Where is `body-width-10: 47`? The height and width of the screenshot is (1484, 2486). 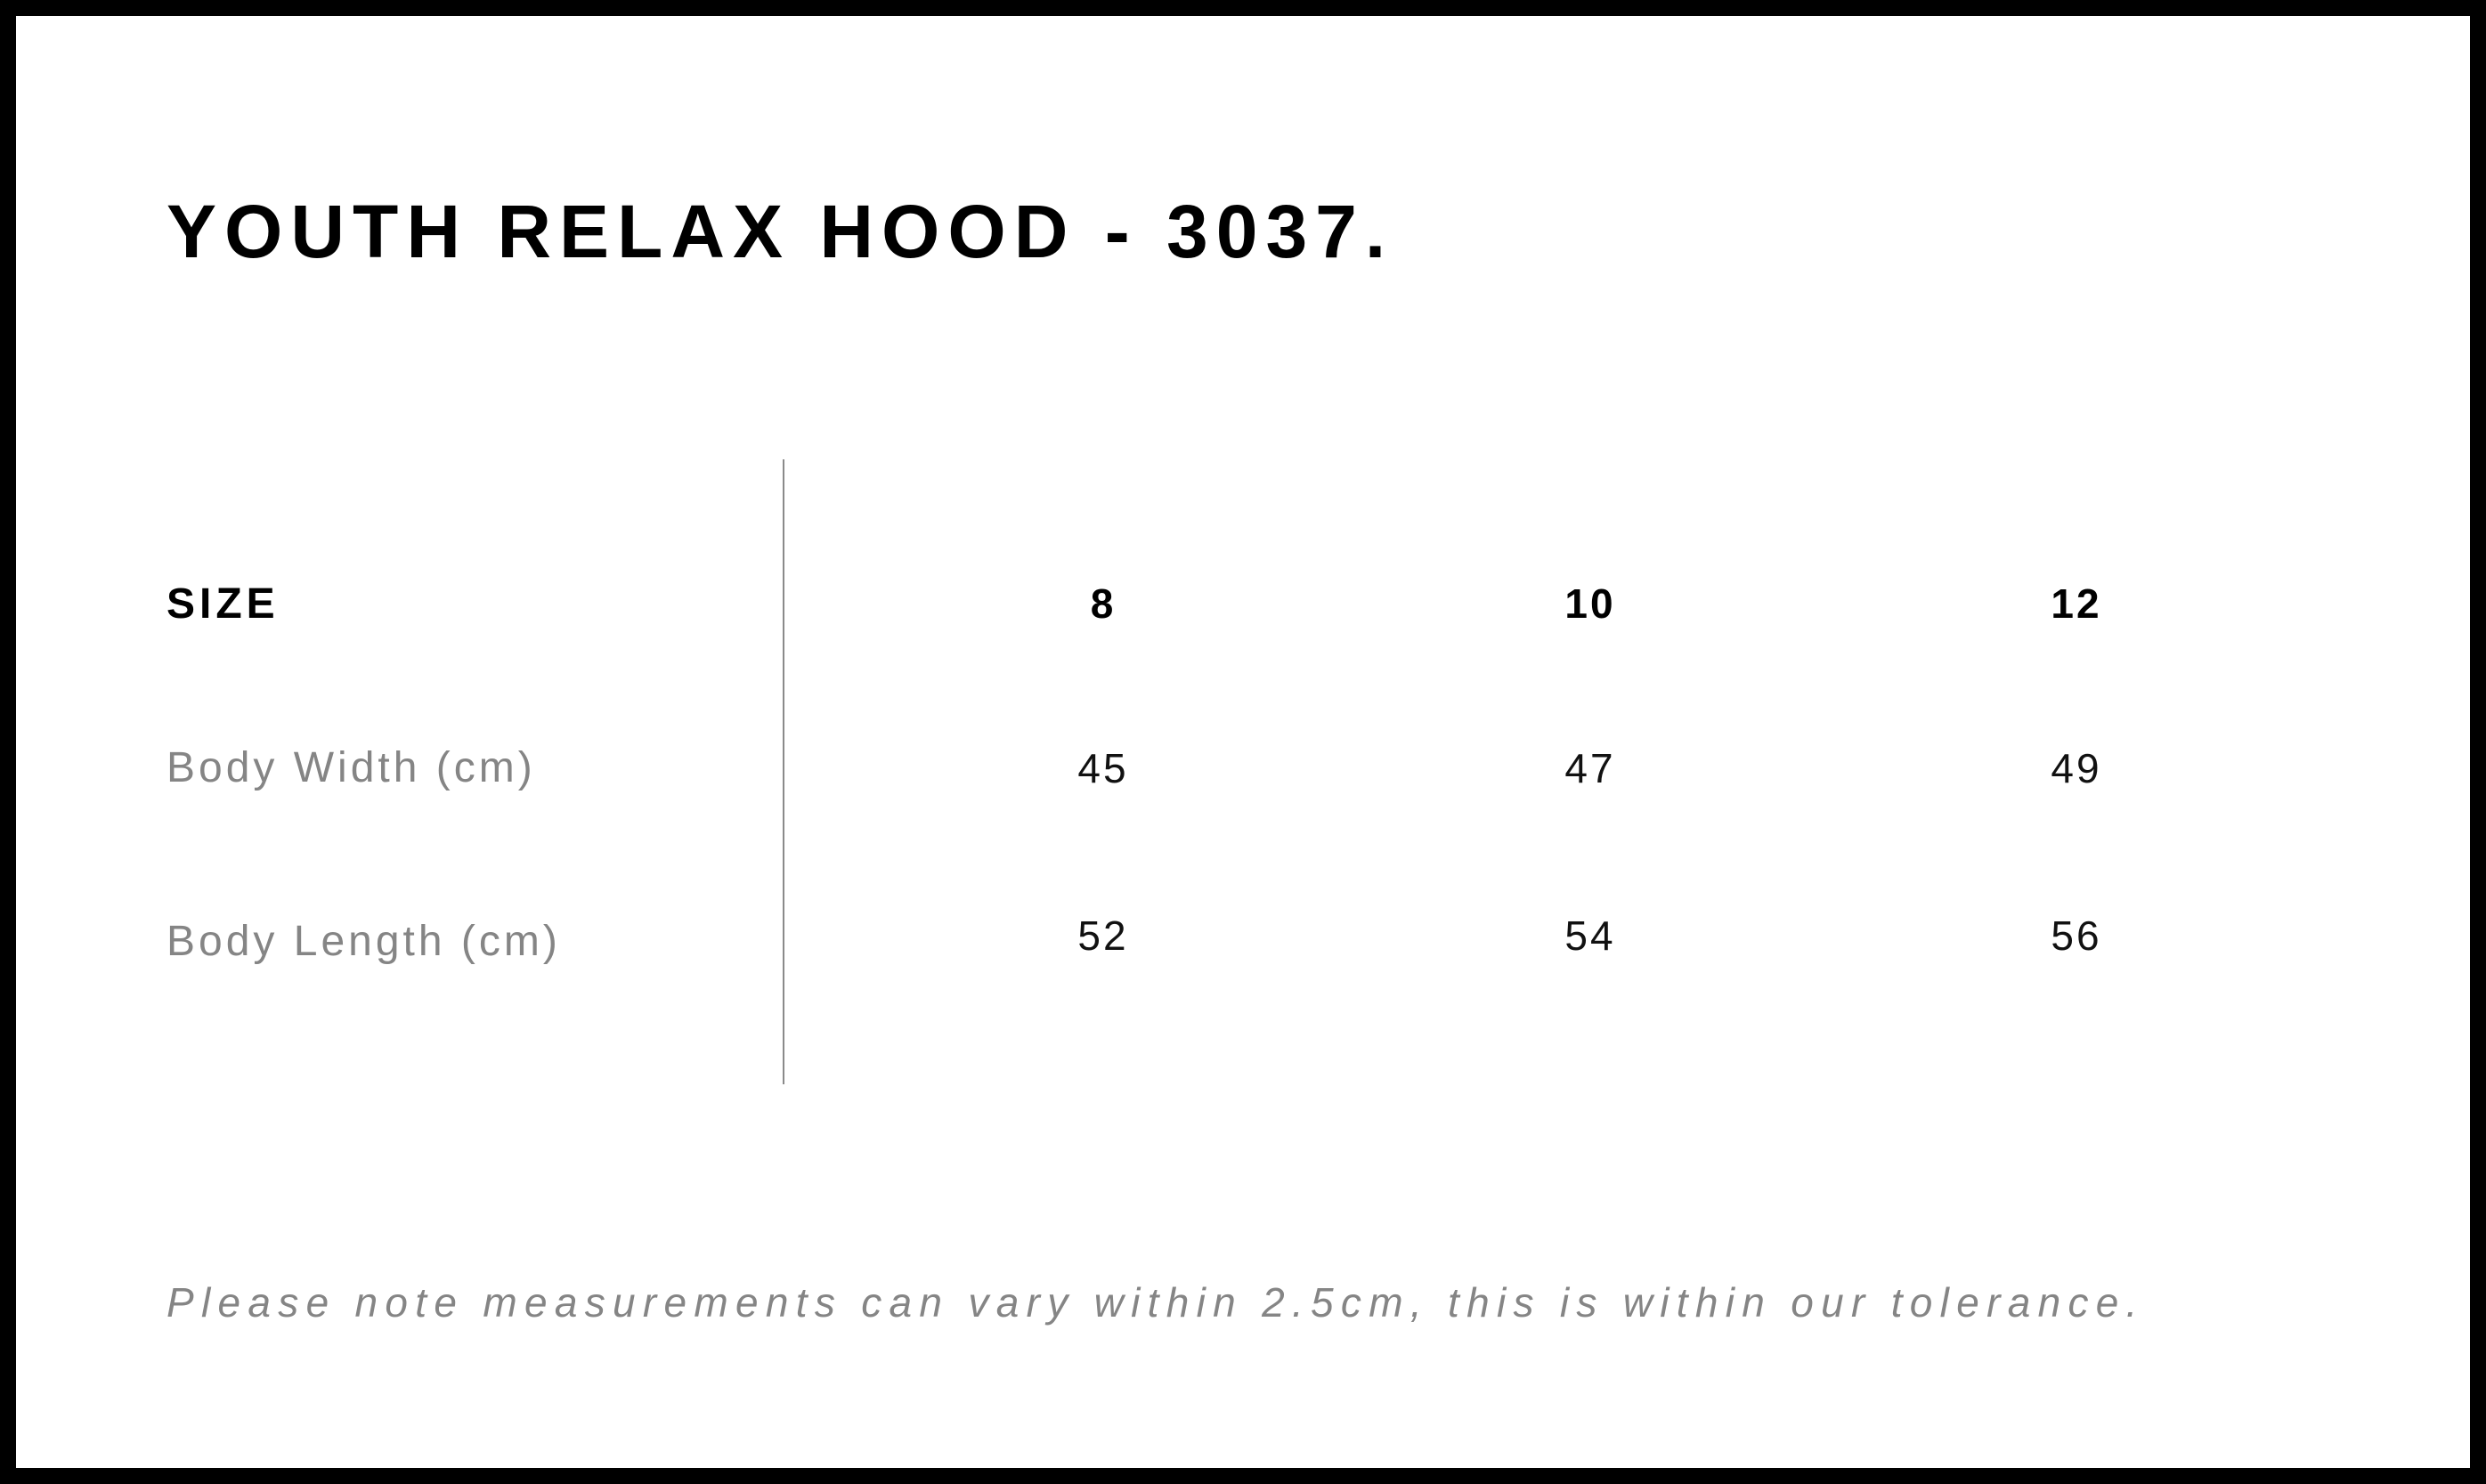 body-width-10: 47 is located at coordinates (1590, 768).